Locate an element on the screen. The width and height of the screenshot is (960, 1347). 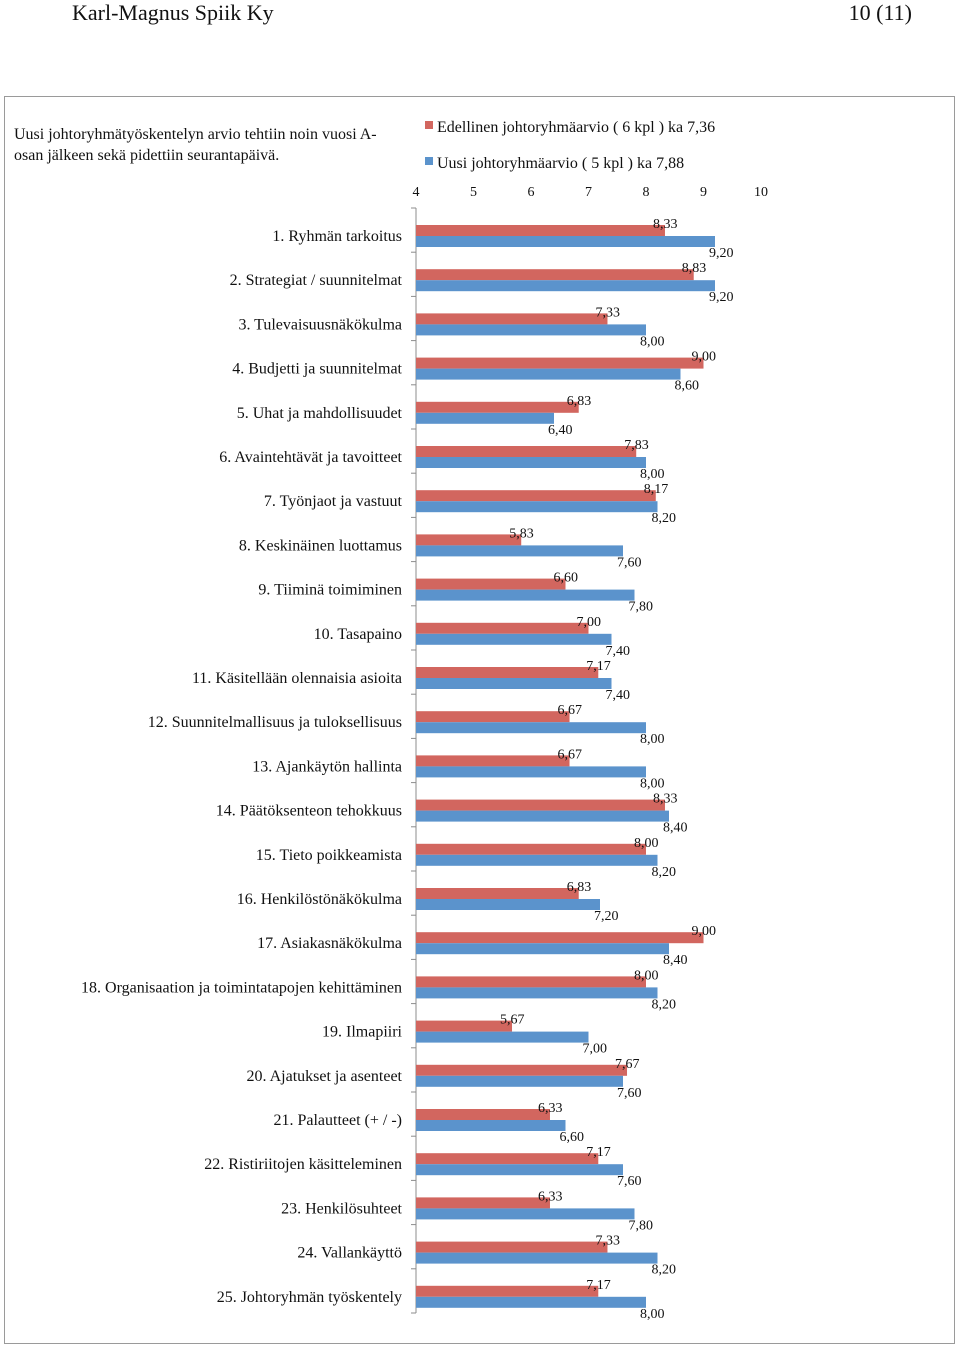
data-label-new: 7,80 is located at coordinates (641, 607).